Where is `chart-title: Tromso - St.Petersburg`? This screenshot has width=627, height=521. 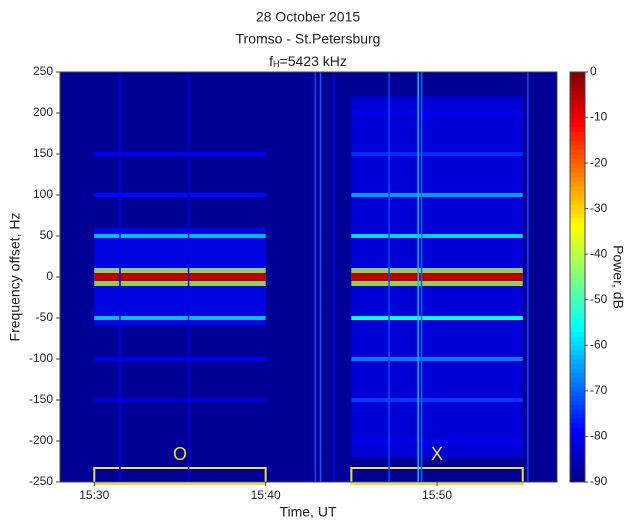 chart-title: Tromso - St.Petersburg is located at coordinates (308, 39).